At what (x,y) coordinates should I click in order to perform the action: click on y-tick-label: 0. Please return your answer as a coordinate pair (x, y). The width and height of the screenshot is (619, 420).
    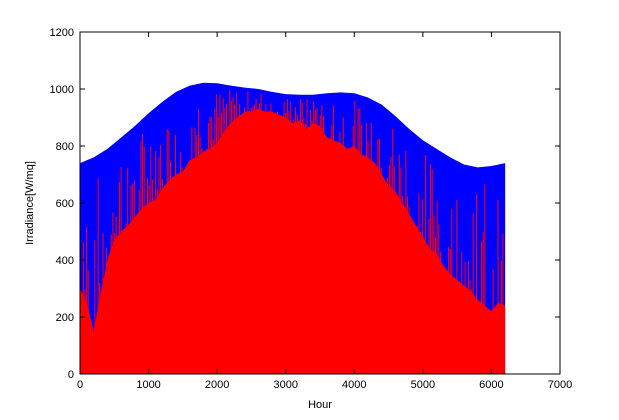
    Looking at the image, I should click on (71, 375).